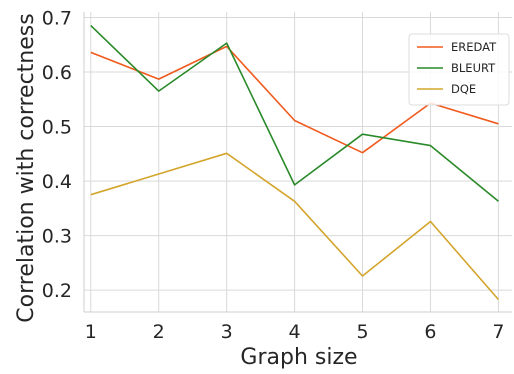 The width and height of the screenshot is (514, 374). I want to click on x-tick-label: 5, so click(362, 332).